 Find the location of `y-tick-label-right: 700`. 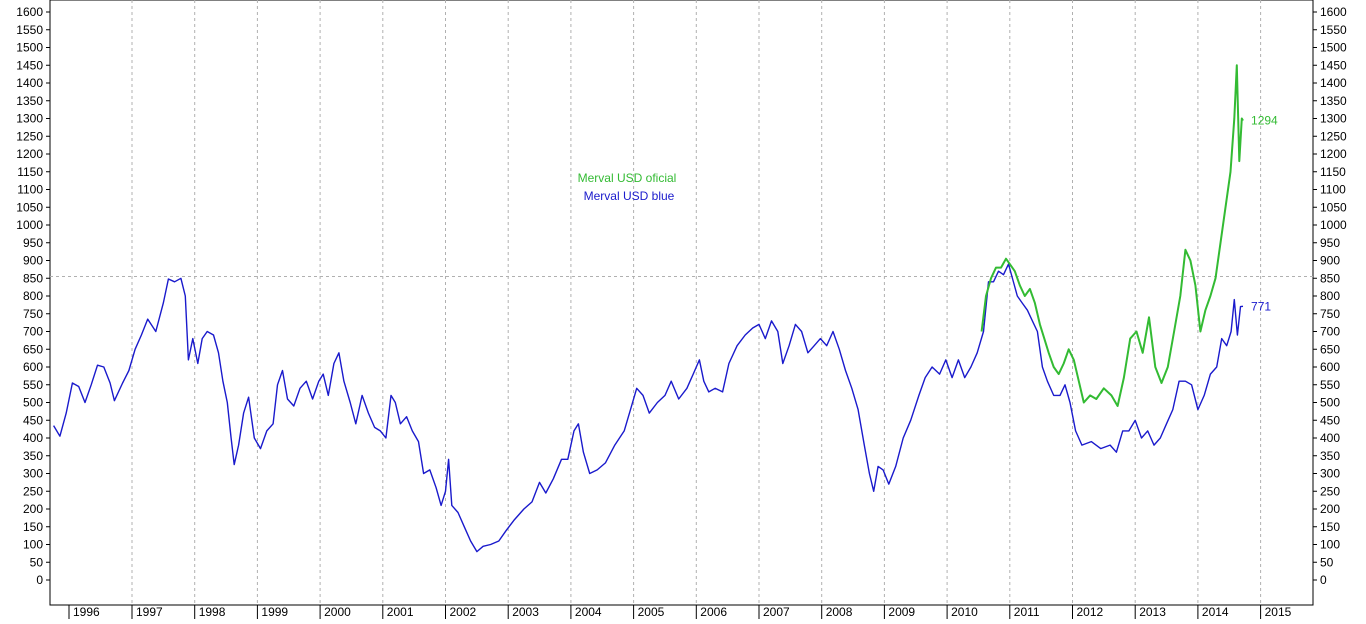

y-tick-label-right: 700 is located at coordinates (1330, 332).